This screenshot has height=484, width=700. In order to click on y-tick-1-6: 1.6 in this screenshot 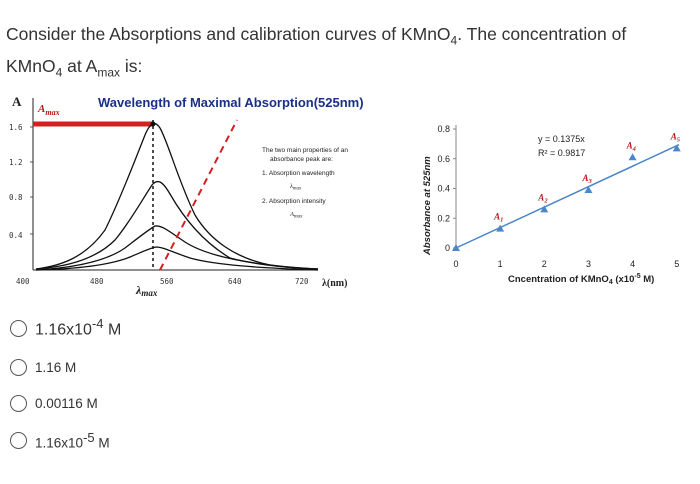, I will do `click(16, 127)`.